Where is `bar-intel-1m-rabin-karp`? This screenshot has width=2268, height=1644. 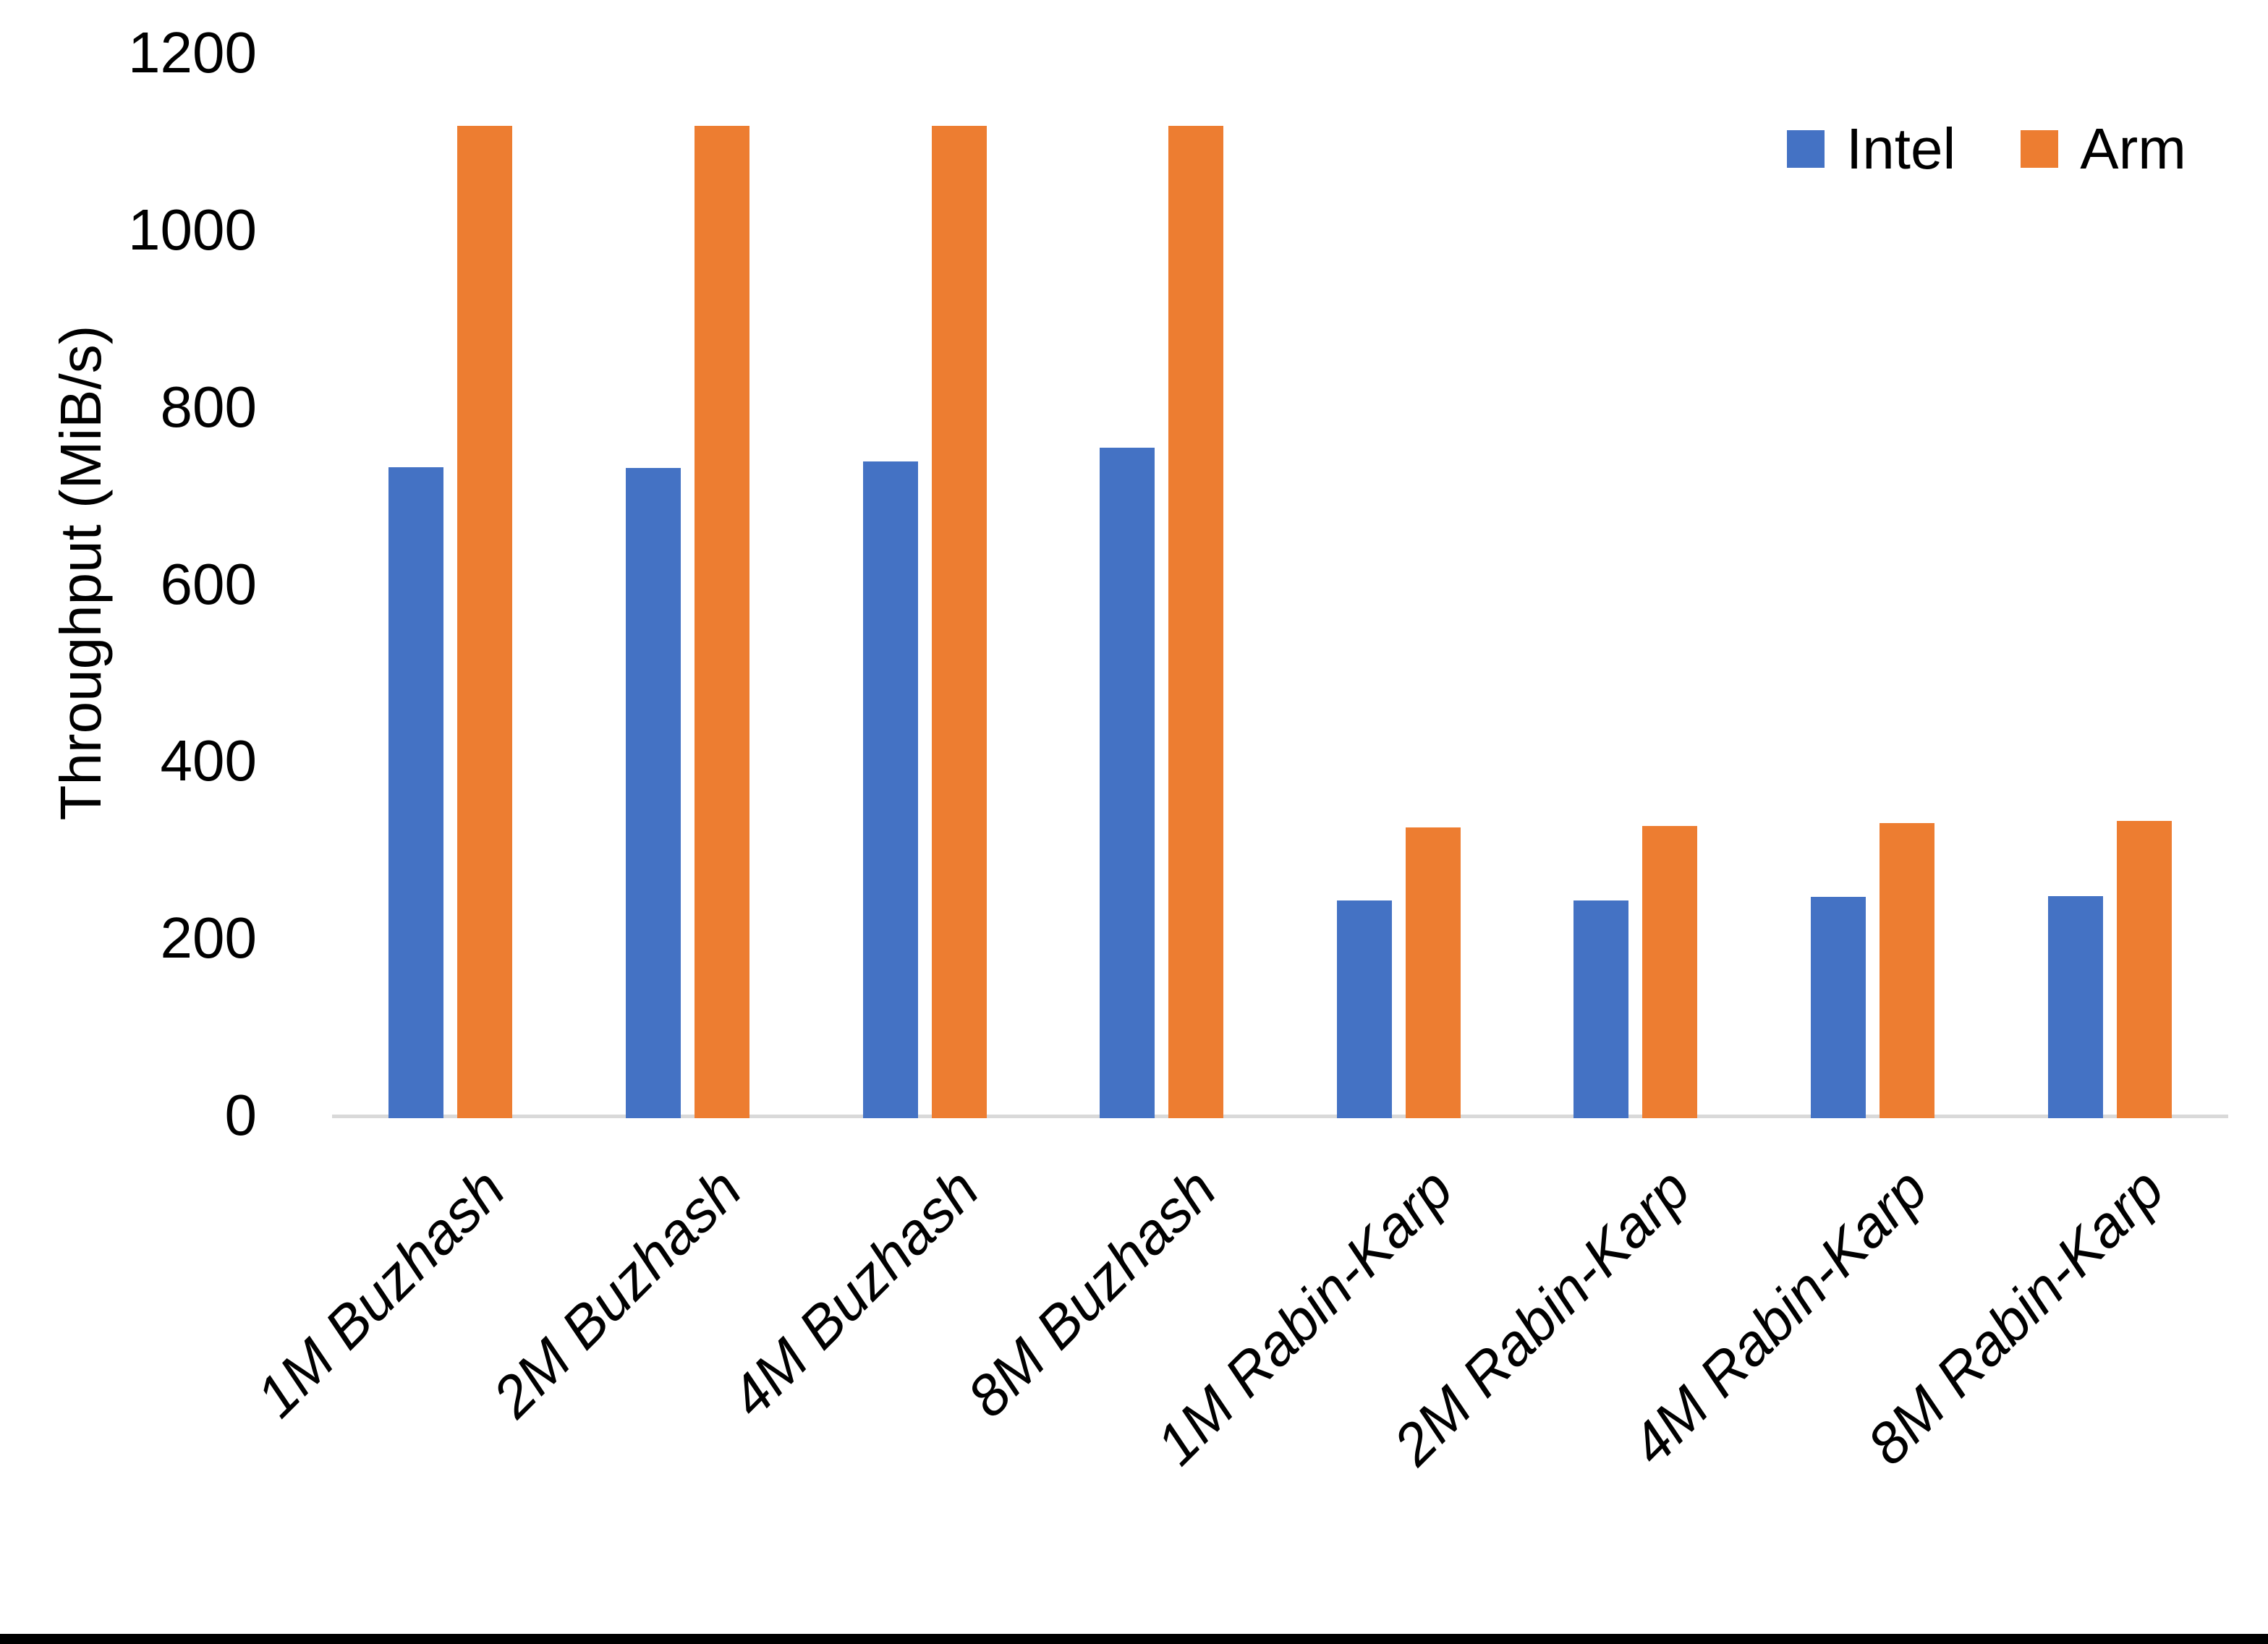
bar-intel-1m-rabin-karp is located at coordinates (1364, 1009).